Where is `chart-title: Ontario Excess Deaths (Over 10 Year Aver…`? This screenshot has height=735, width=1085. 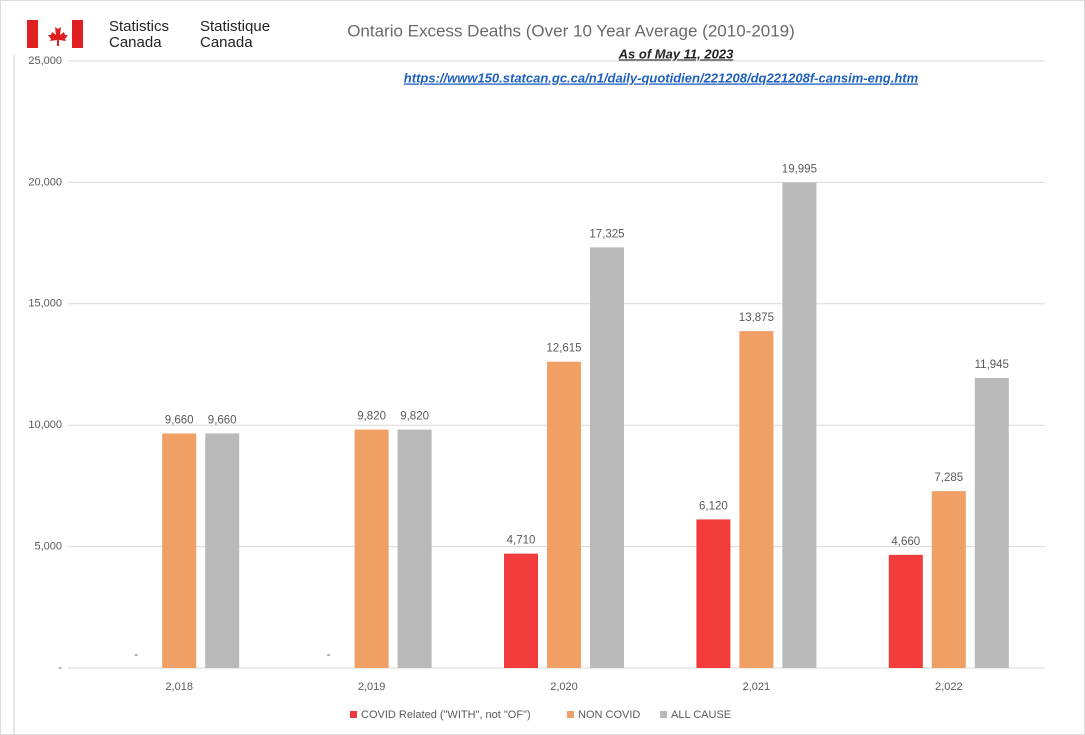 chart-title: Ontario Excess Deaths (Over 10 Year Aver… is located at coordinates (571, 30).